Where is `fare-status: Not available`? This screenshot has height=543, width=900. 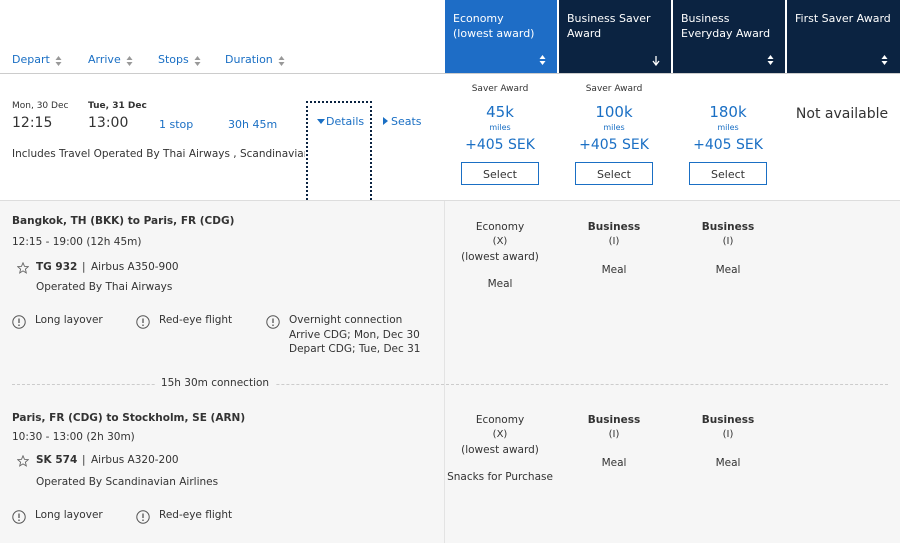
fare-status: Not available is located at coordinates (842, 114).